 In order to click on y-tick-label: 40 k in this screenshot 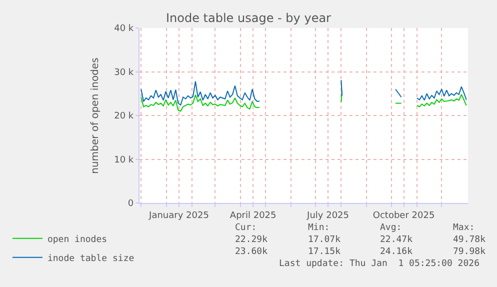, I will do `click(124, 29)`.